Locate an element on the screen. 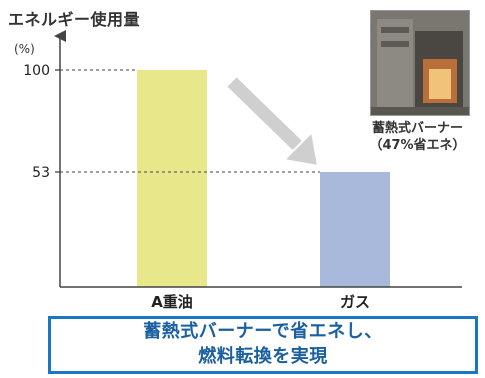  caption-line1: 蓄熱式バーナー is located at coordinates (417, 128).